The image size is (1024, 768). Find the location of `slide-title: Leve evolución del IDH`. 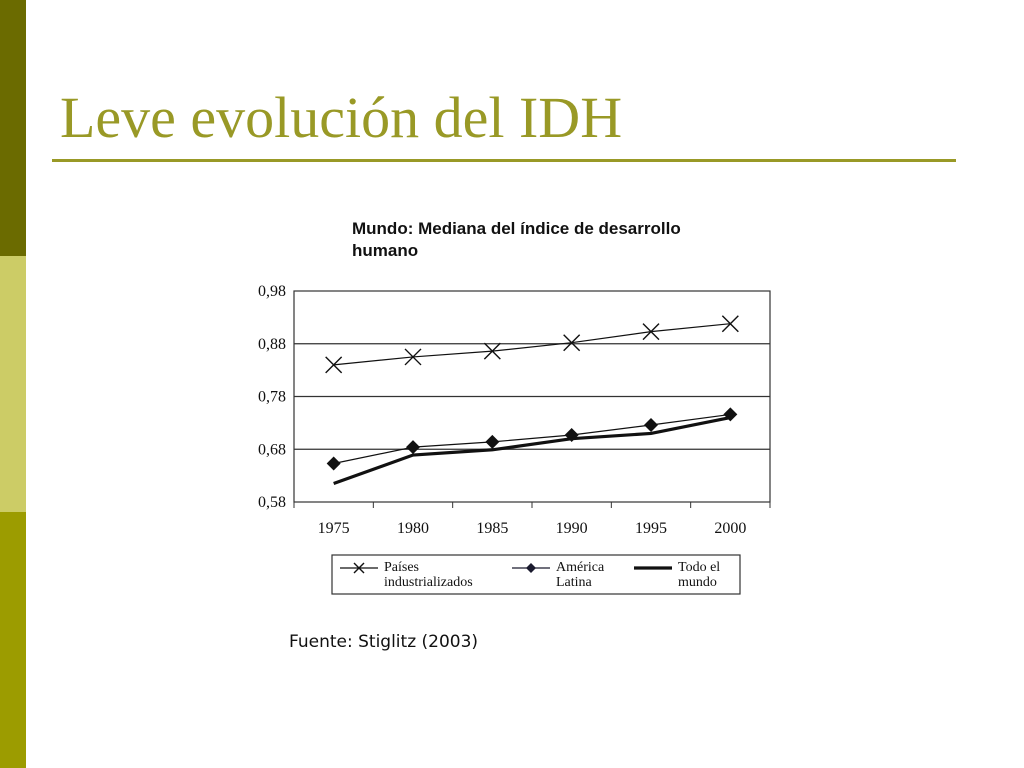

slide-title: Leve evolución del IDH is located at coordinates (341, 117).